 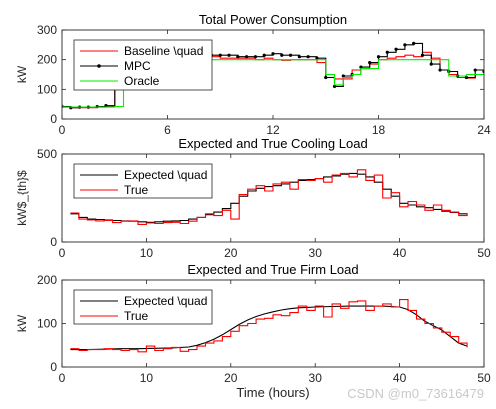 I want to click on legend-label-oracle: Oracle, so click(x=142, y=81).